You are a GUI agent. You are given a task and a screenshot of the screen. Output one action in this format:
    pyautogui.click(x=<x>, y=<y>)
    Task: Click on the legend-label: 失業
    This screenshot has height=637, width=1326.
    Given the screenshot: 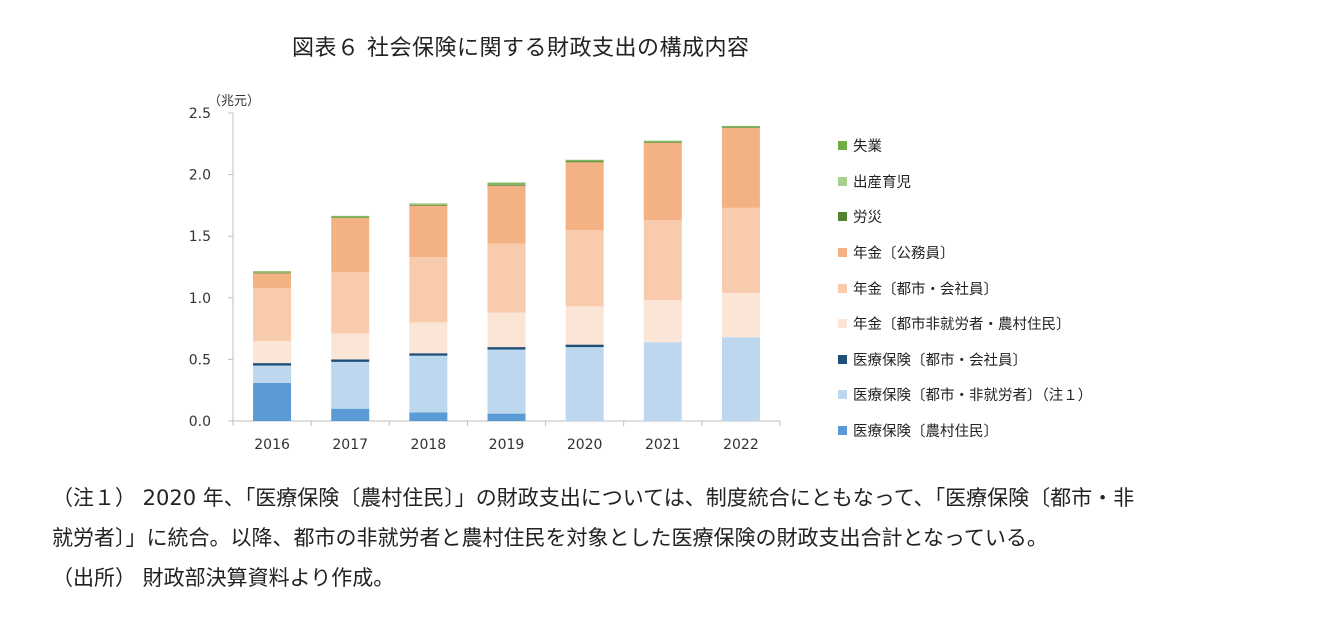 What is the action you would take?
    pyautogui.click(x=867, y=147)
    